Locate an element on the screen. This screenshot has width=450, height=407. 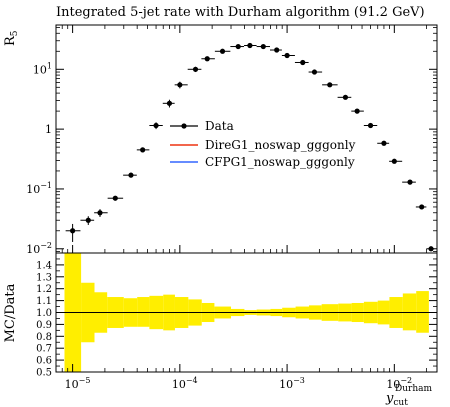
y-tick-exp: 1 is located at coordinates (49, 65).